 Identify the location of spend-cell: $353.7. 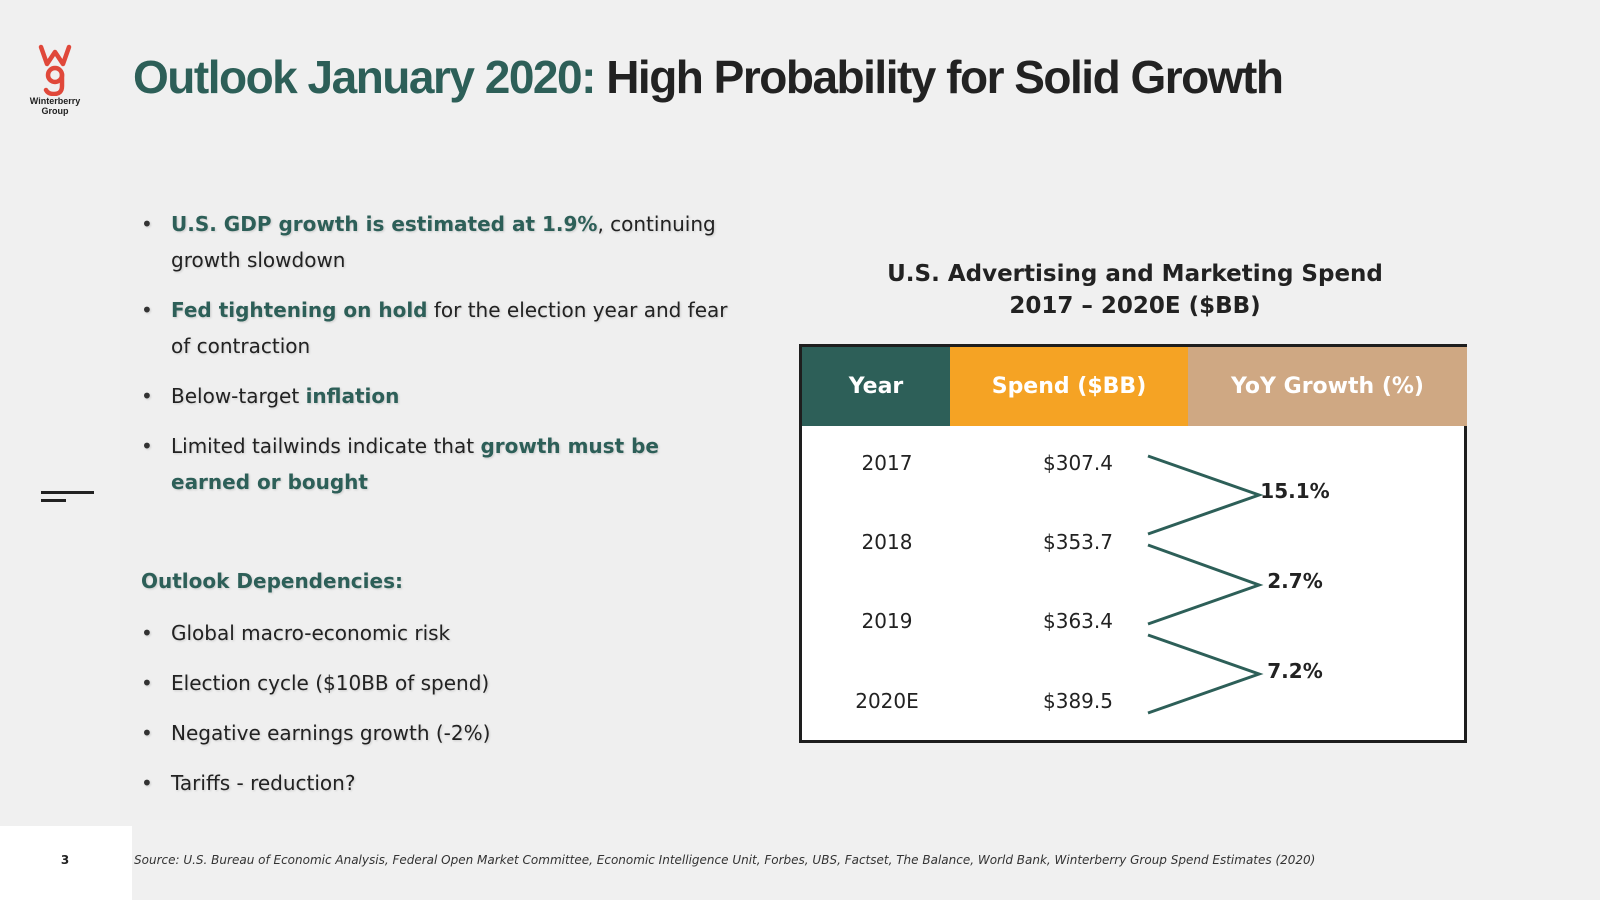
(1078, 542).